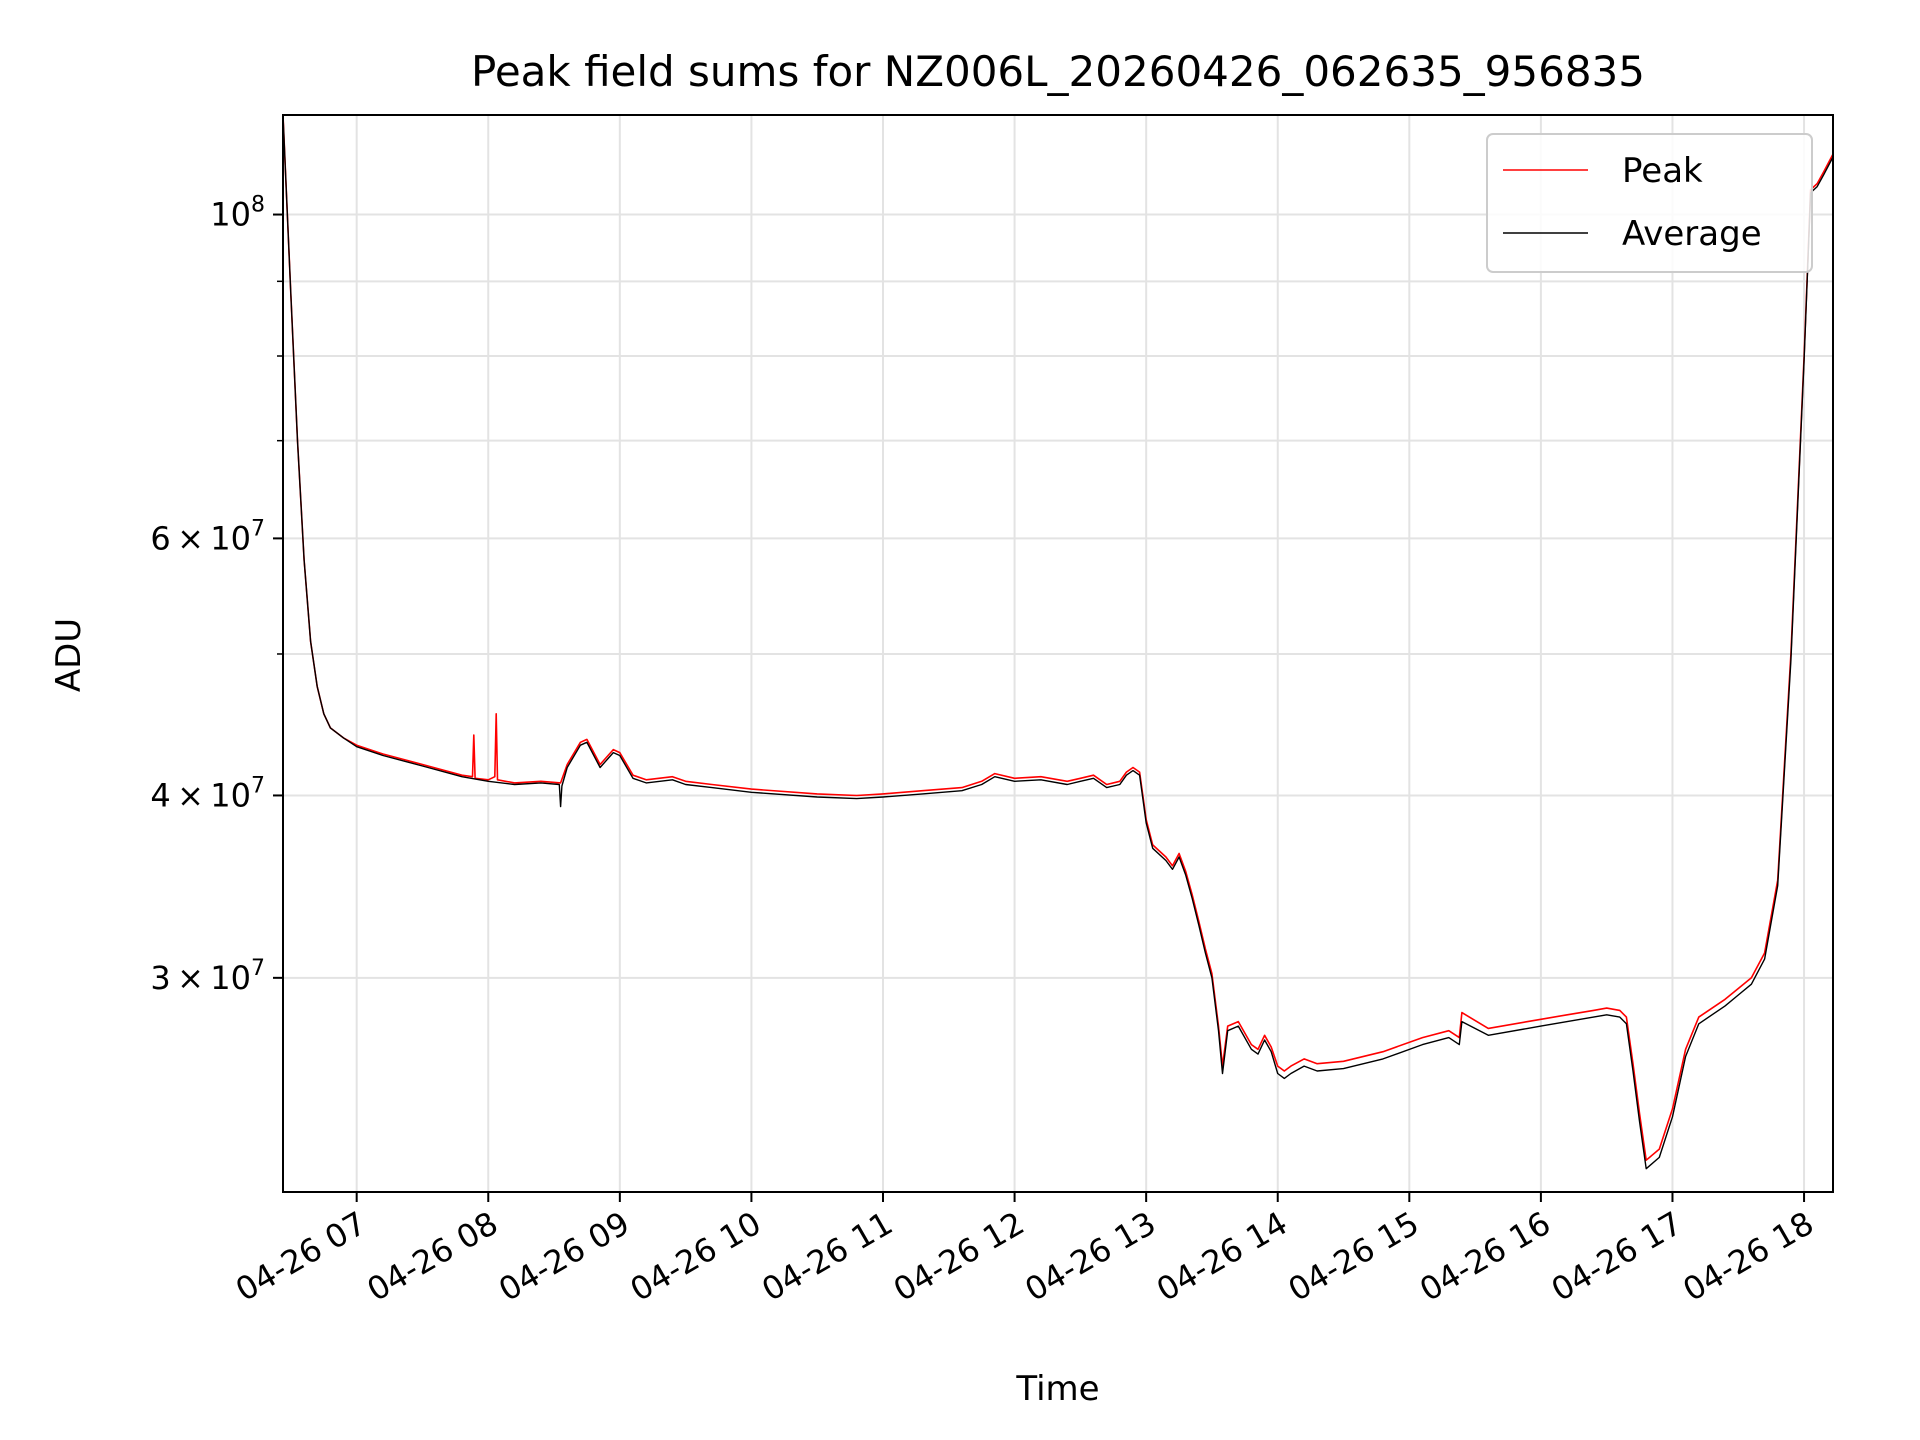  Describe the element at coordinates (237, 213) in the screenshot. I see `y-tick-label: 108` at that location.